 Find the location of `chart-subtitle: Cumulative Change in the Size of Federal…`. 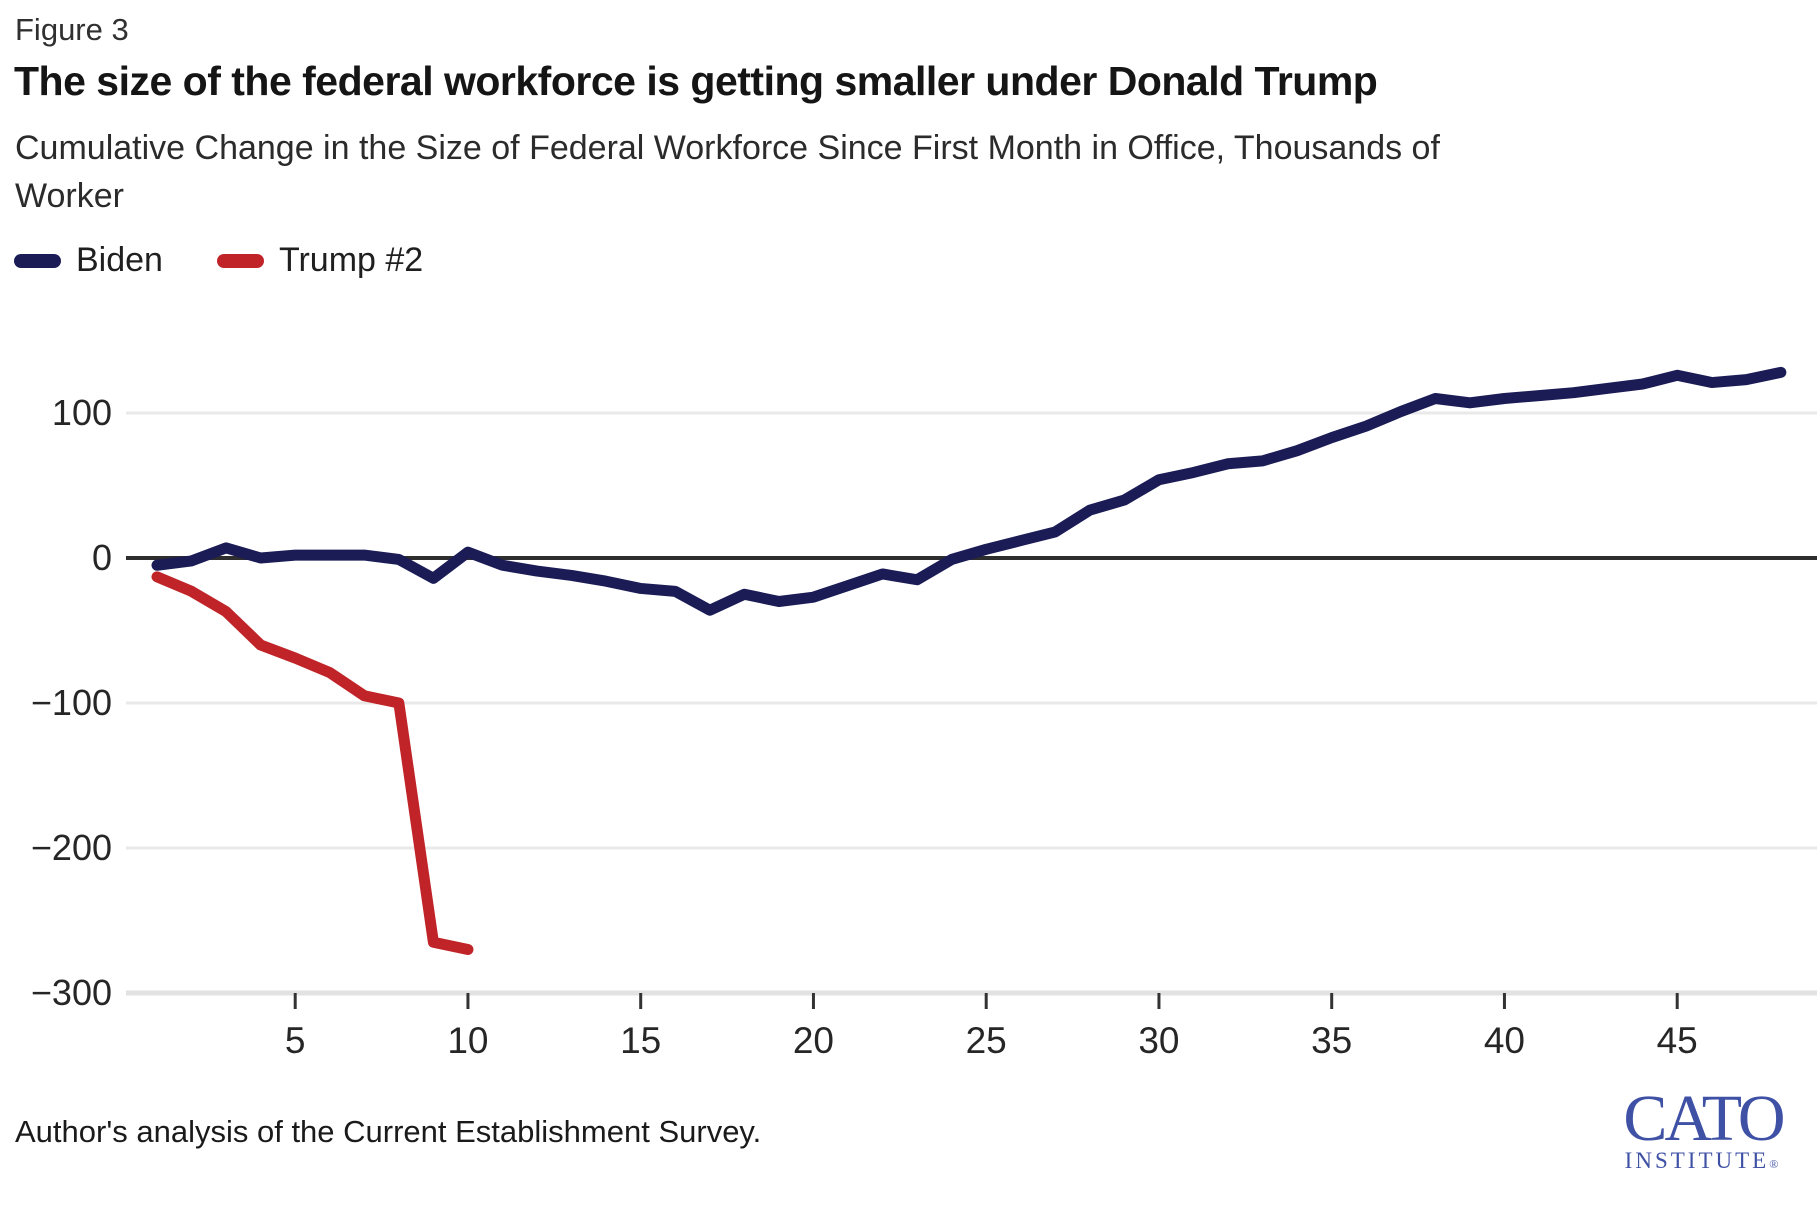

chart-subtitle: Cumulative Change in the Size of Federal… is located at coordinates (727, 172).